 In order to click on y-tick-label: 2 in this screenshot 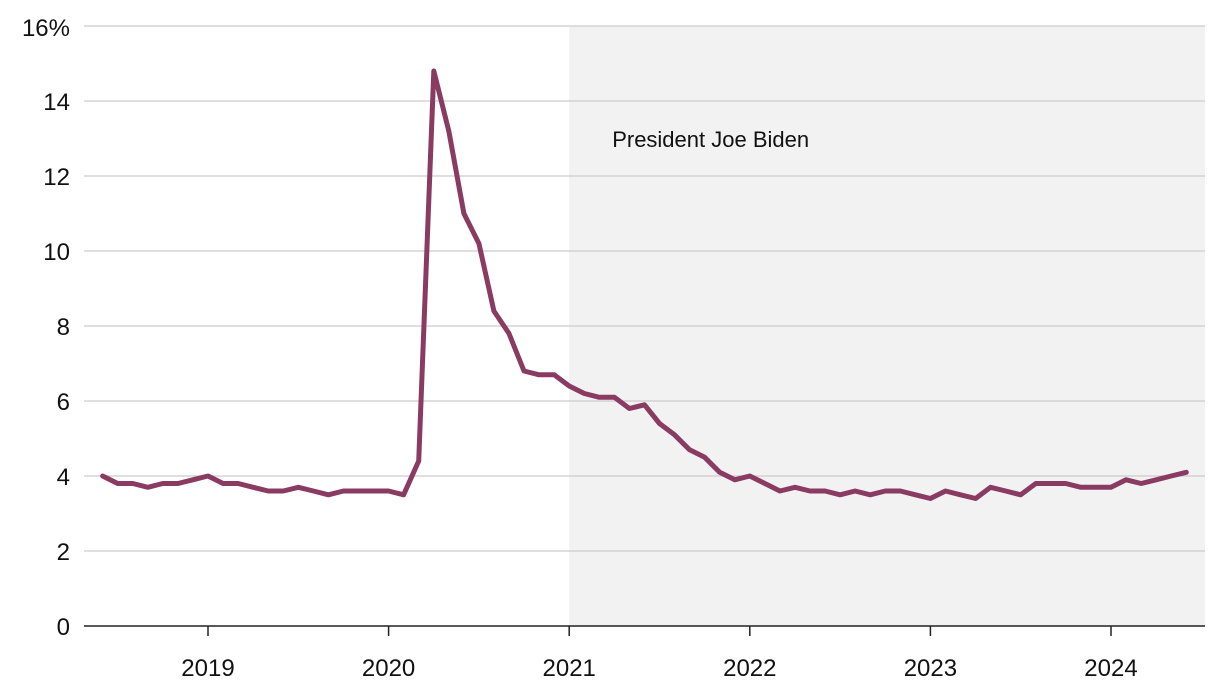, I will do `click(63, 552)`.